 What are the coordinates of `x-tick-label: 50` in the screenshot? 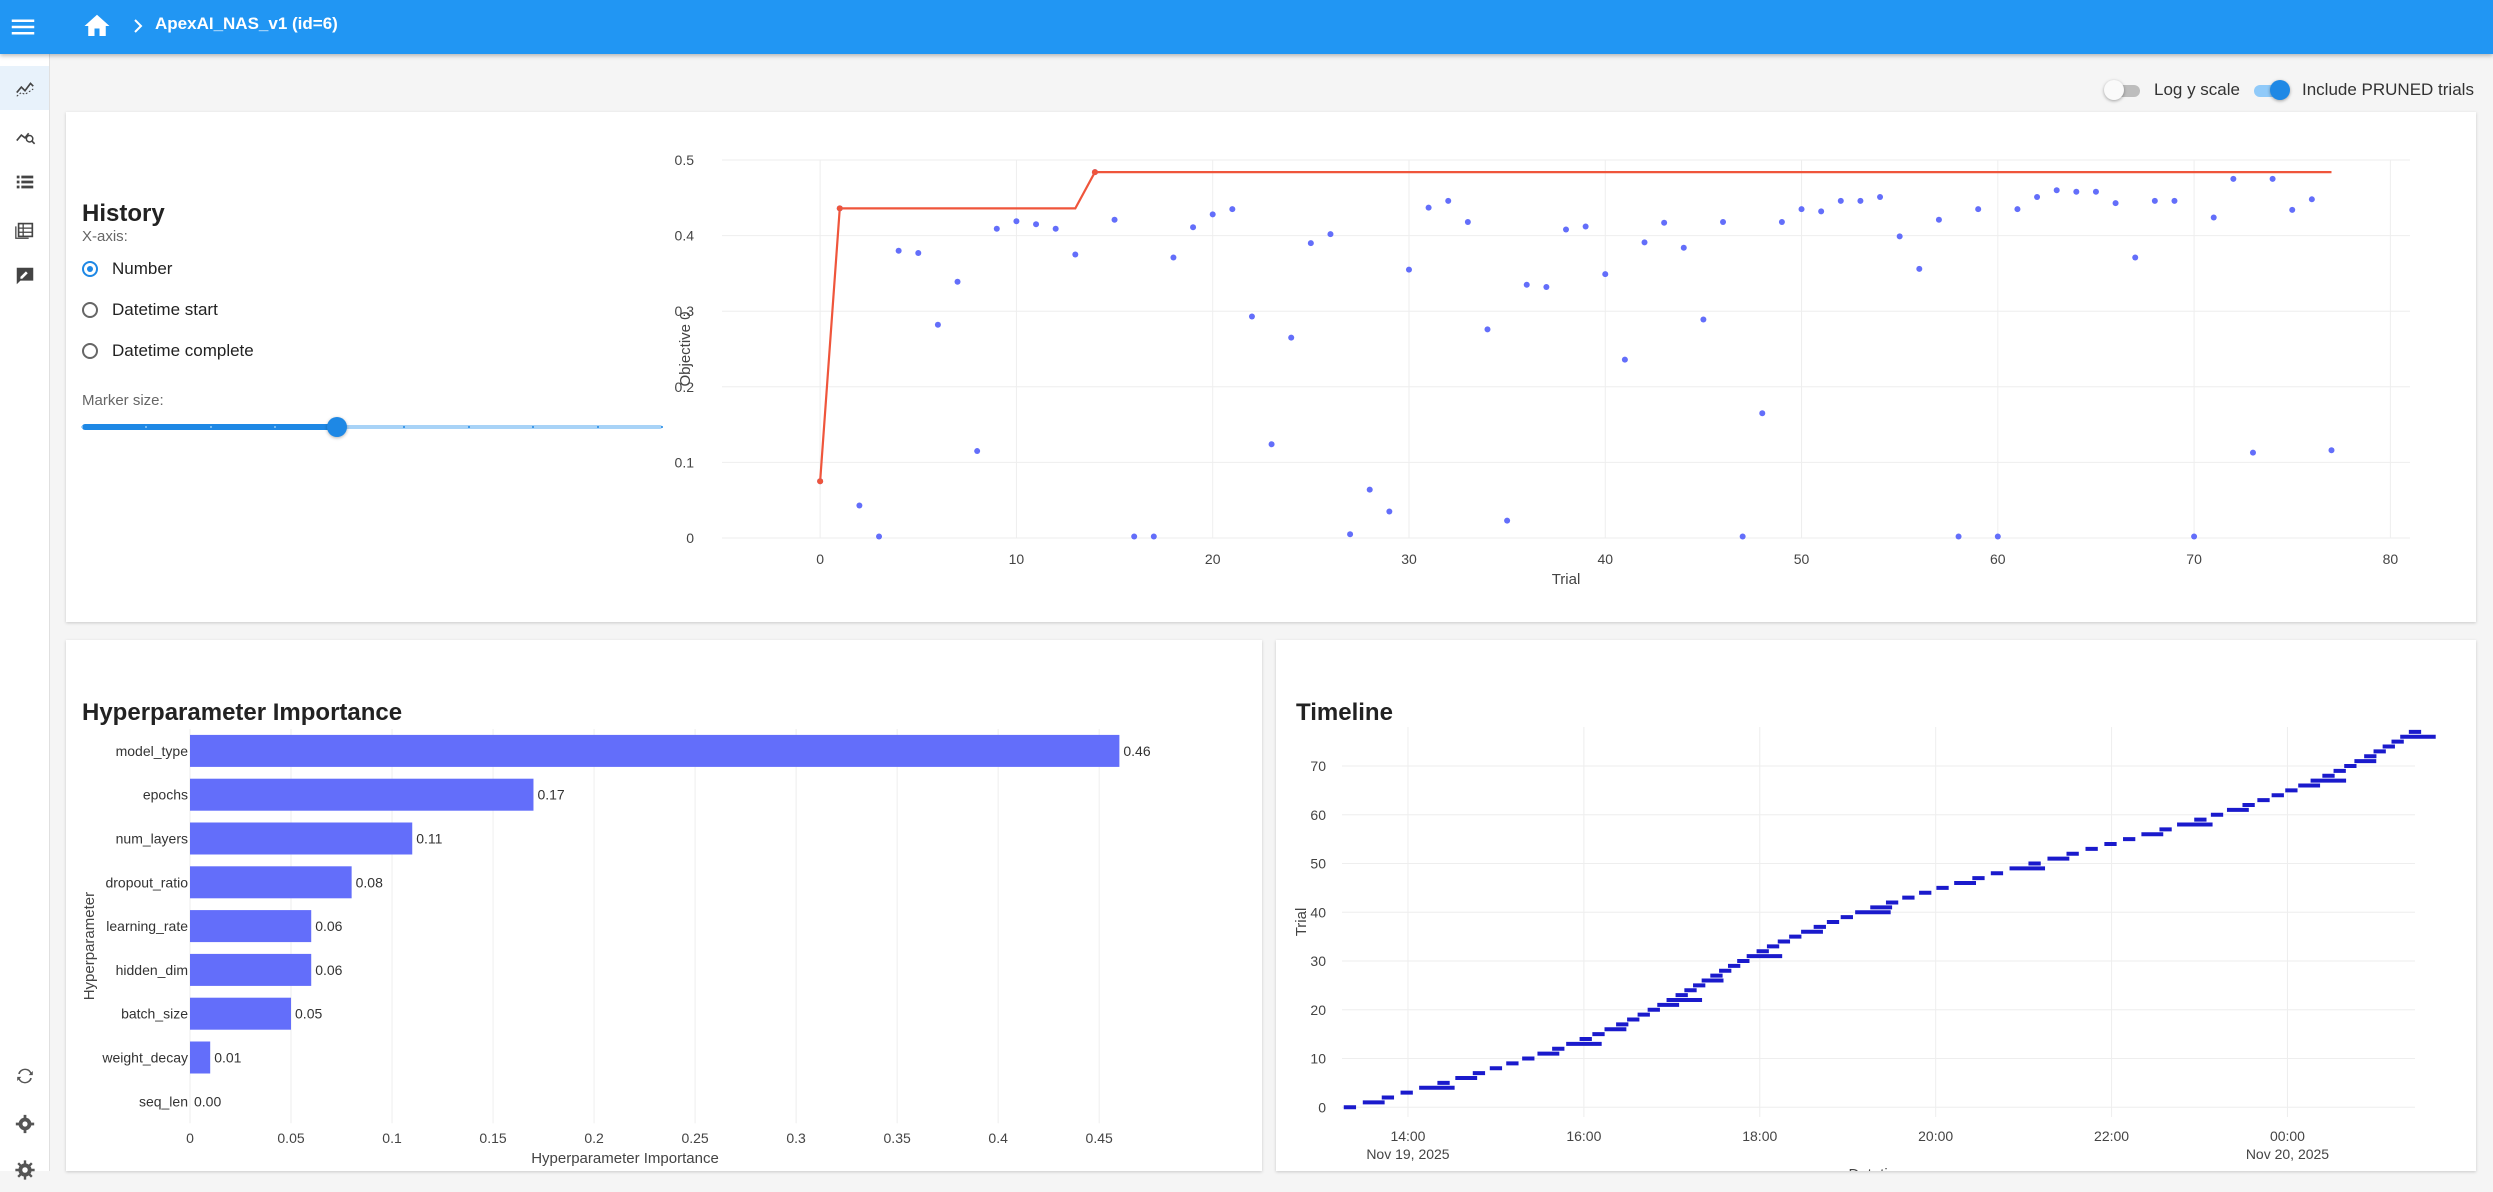 It's located at (1802, 559).